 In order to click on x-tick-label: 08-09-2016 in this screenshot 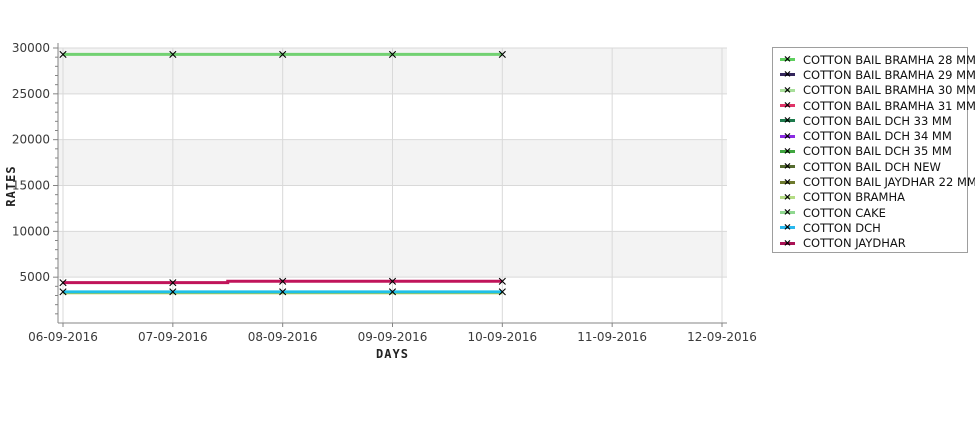, I will do `click(283, 337)`.